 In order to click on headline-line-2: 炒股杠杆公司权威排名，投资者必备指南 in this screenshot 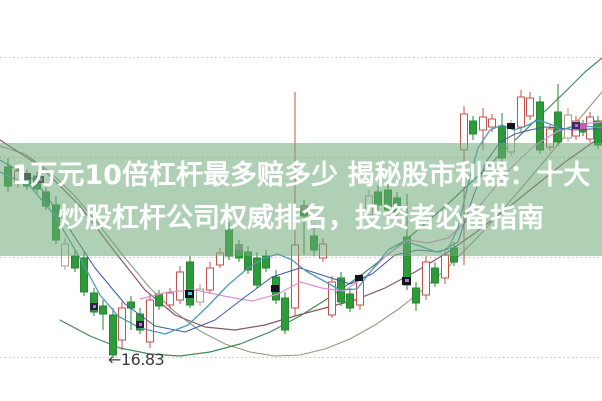, I will do `click(301, 218)`.